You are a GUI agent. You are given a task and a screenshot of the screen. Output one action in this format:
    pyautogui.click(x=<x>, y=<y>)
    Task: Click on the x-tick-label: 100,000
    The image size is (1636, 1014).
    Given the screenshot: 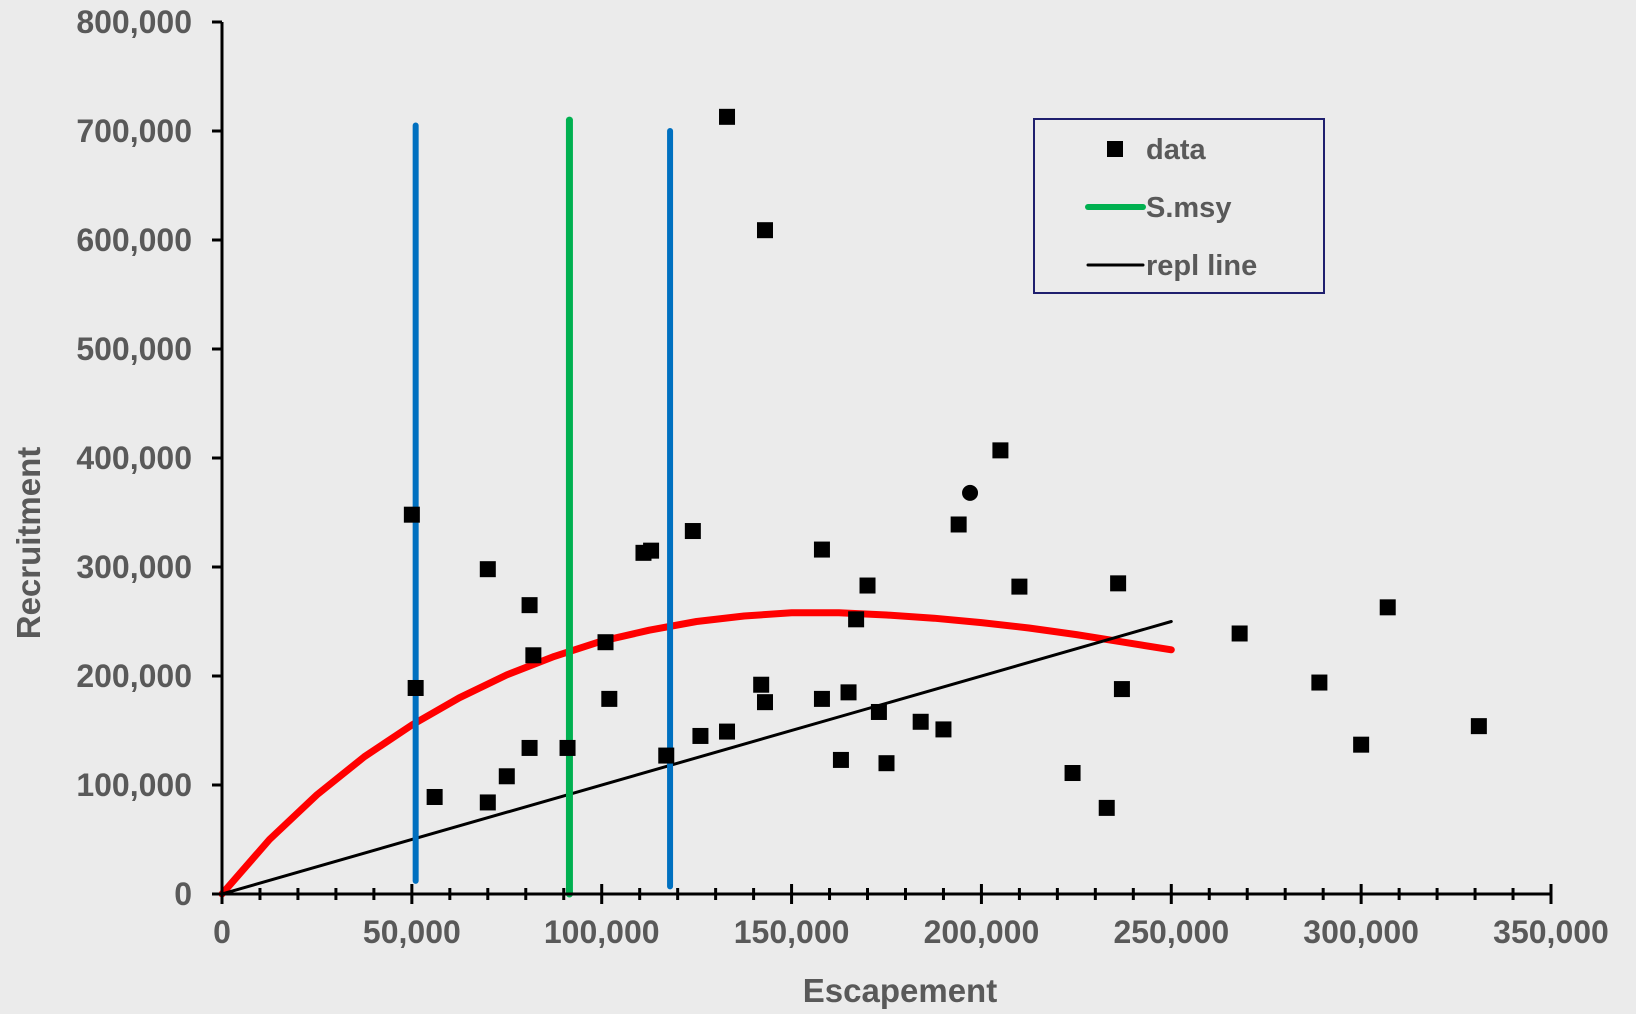 What is the action you would take?
    pyautogui.click(x=602, y=932)
    